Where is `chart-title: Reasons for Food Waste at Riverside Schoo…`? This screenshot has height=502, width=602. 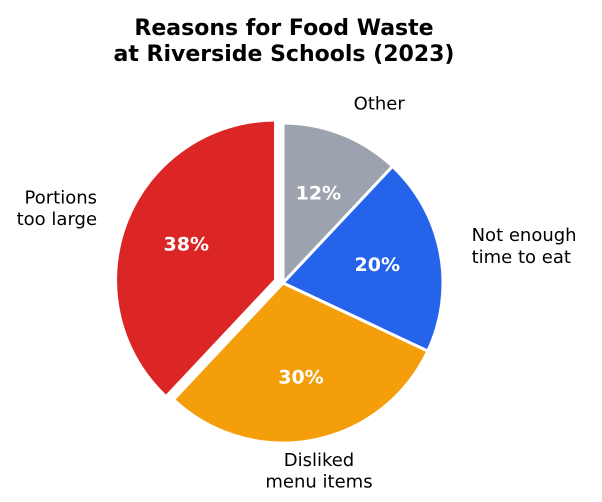 chart-title: Reasons for Food Waste at Riverside Schoo… is located at coordinates (284, 41).